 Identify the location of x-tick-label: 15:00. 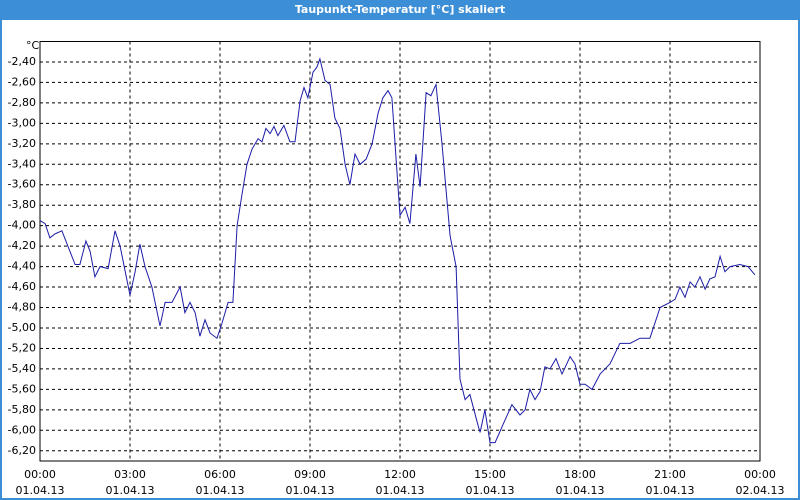
(490, 474).